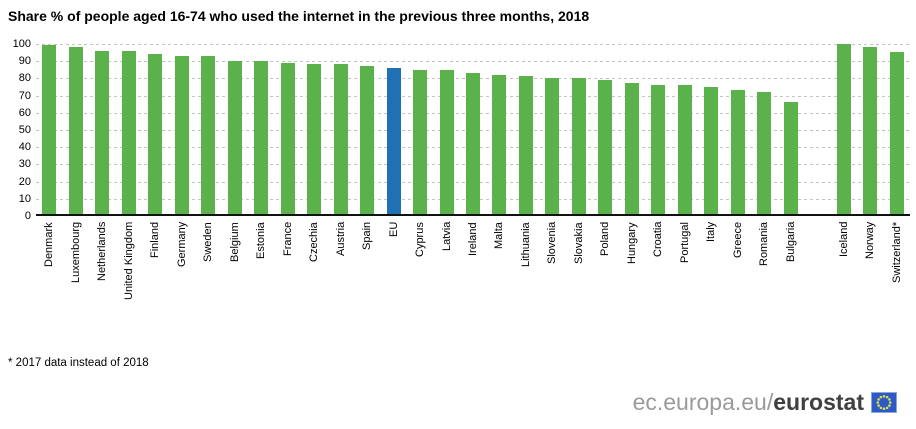 The width and height of the screenshot is (916, 429). What do you see at coordinates (24, 78) in the screenshot?
I see `y-axis-tick-label: 80` at bounding box center [24, 78].